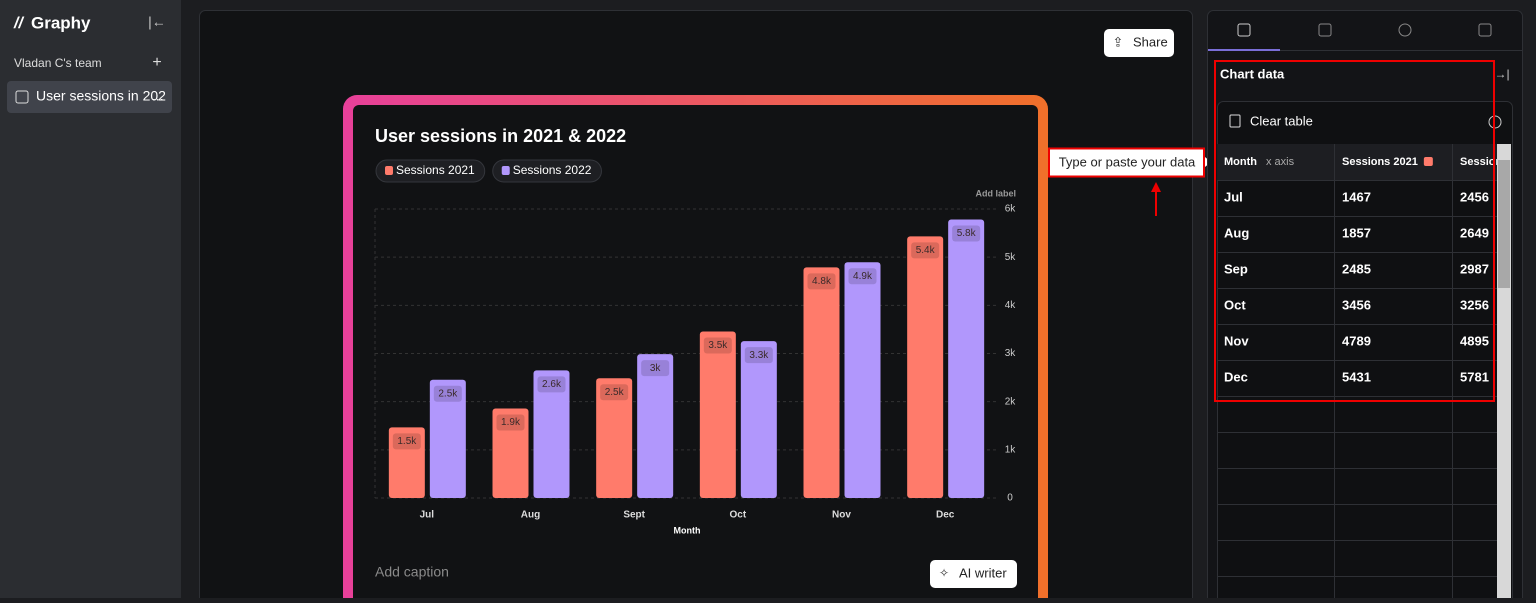 Image resolution: width=1536 pixels, height=603 pixels. What do you see at coordinates (1405, 30) in the screenshot?
I see `tab-style` at bounding box center [1405, 30].